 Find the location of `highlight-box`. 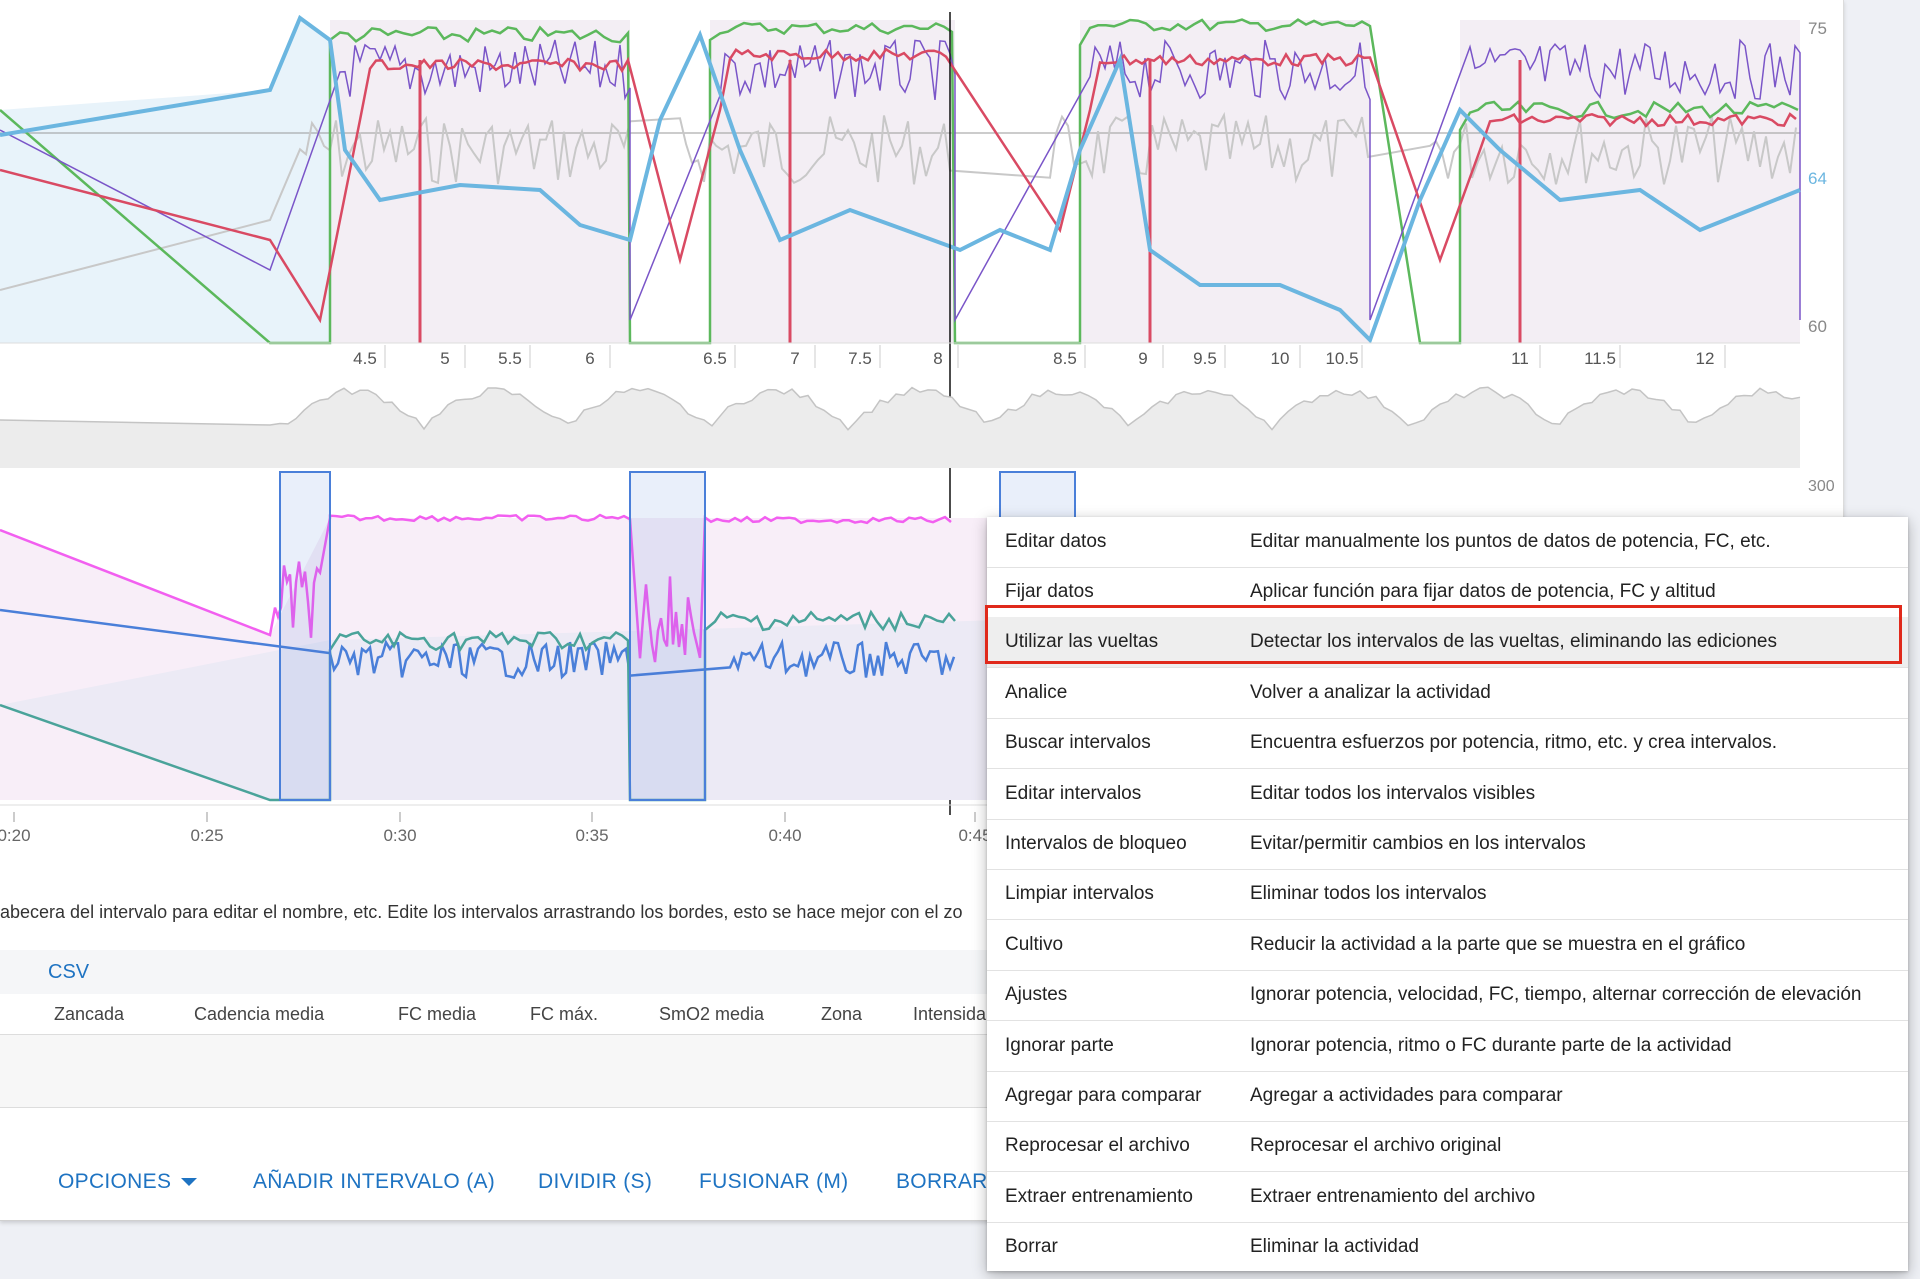

highlight-box is located at coordinates (1443, 634).